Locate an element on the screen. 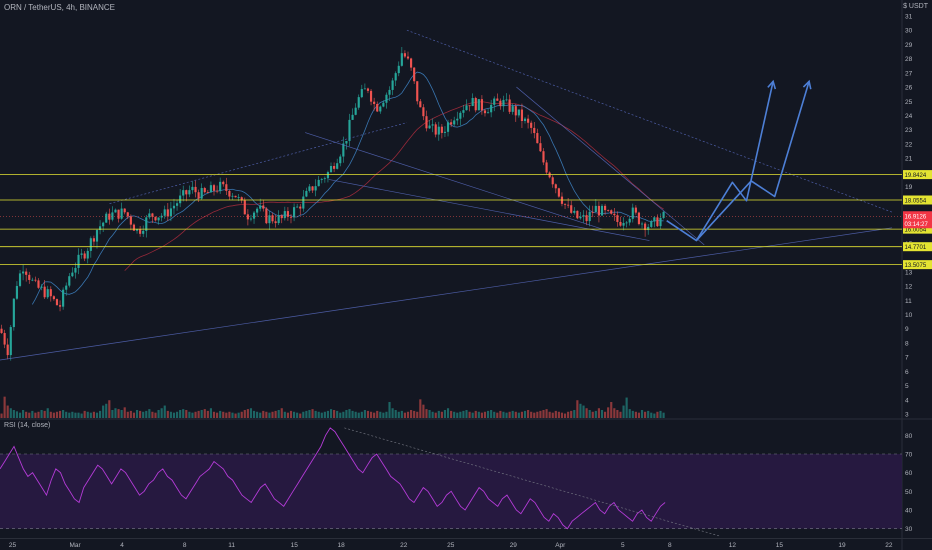  rsi-trendline is located at coordinates (532, 482).